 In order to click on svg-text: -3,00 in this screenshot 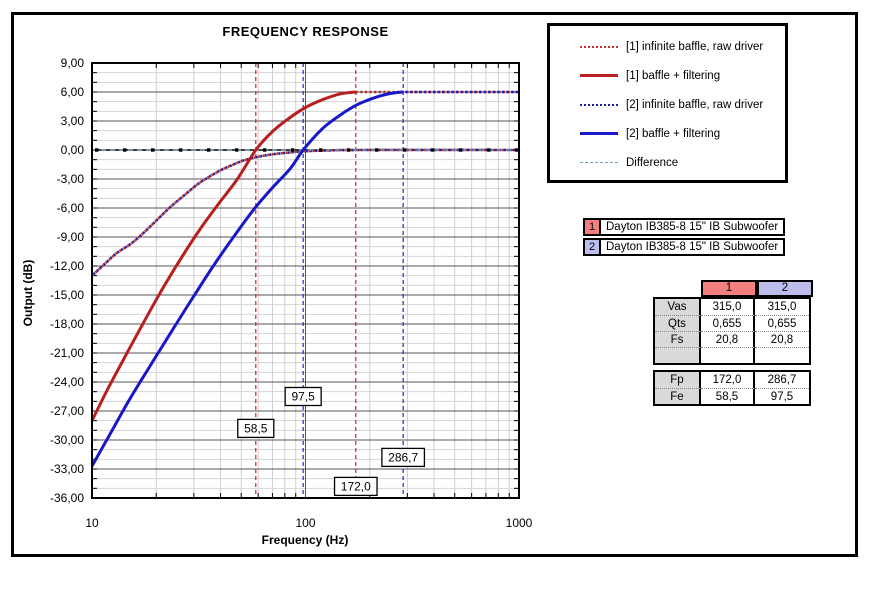, I will do `click(71, 179)`.